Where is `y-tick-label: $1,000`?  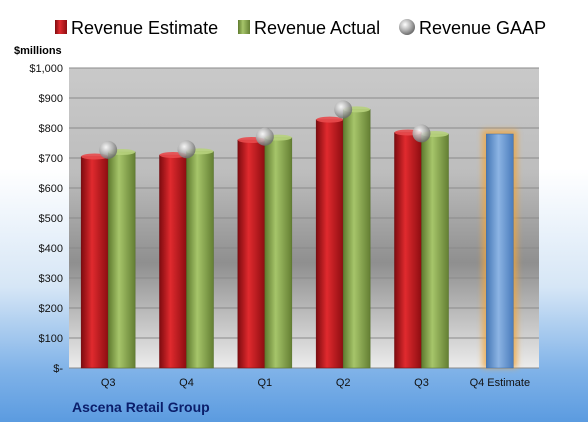
y-tick-label: $1,000 is located at coordinates (46, 69).